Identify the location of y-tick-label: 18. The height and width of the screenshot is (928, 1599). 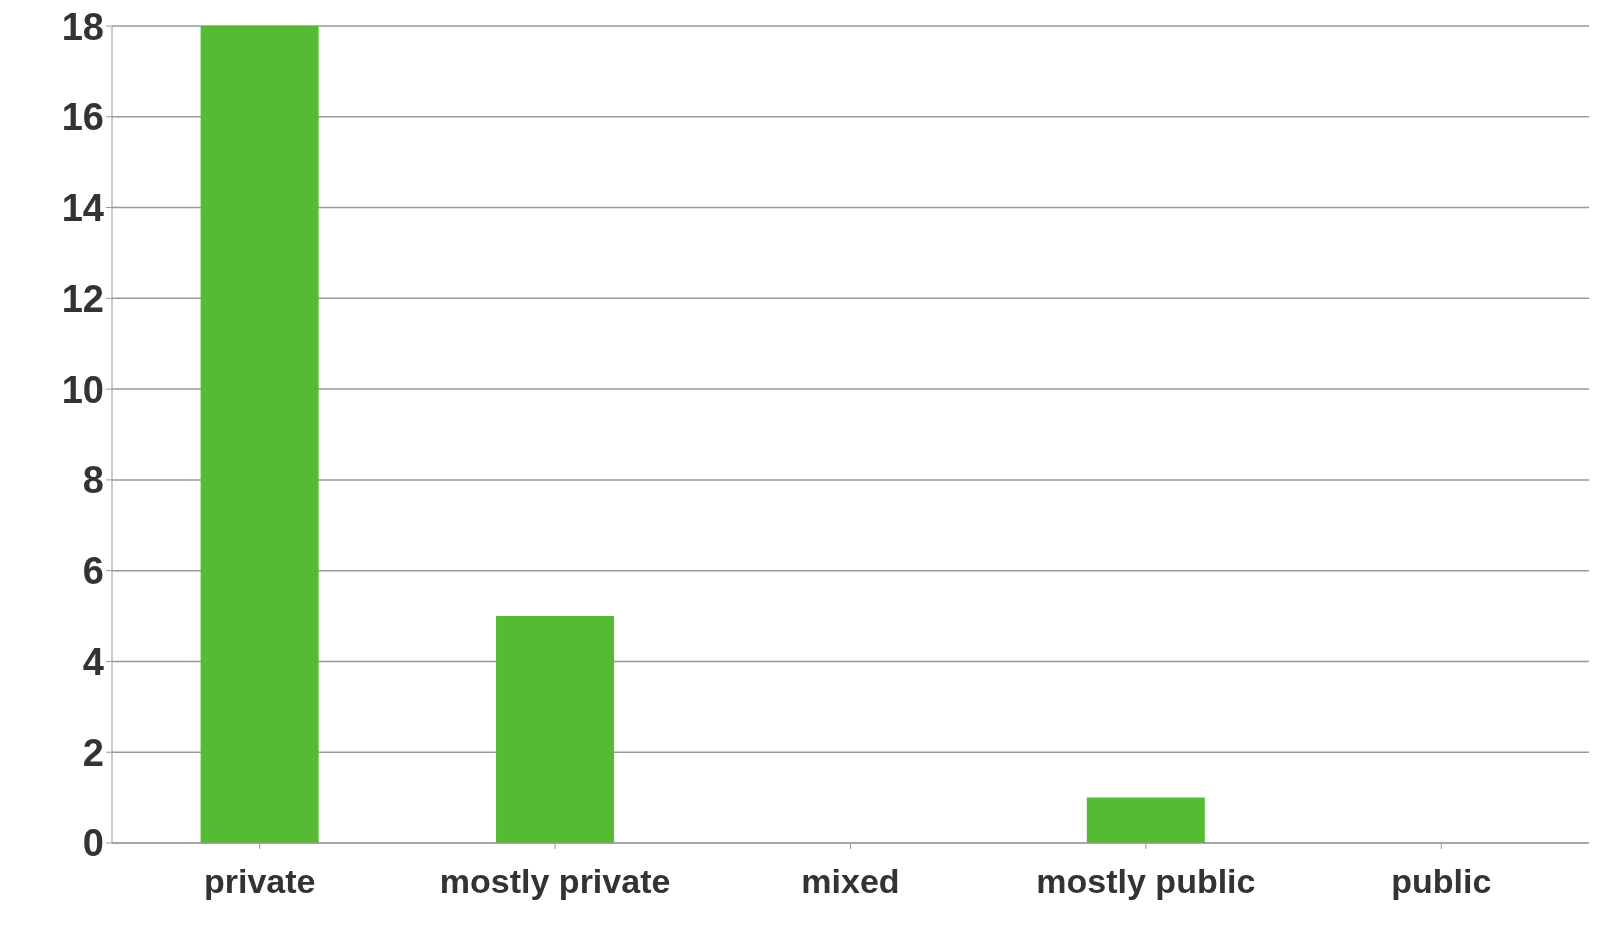
(82, 26).